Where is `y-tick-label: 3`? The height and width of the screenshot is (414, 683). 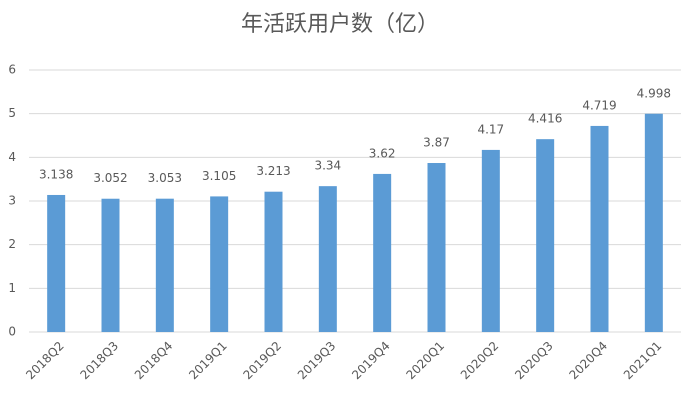
y-tick-label: 3 is located at coordinates (12, 201).